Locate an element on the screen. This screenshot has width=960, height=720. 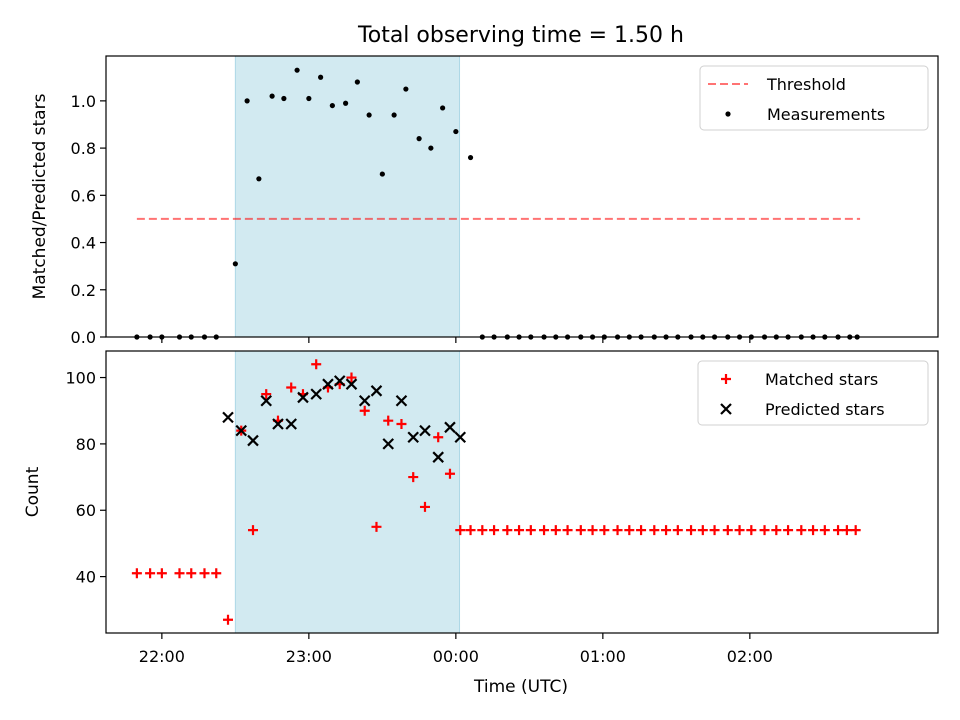
y-tick-label: 40 is located at coordinates (86, 577).